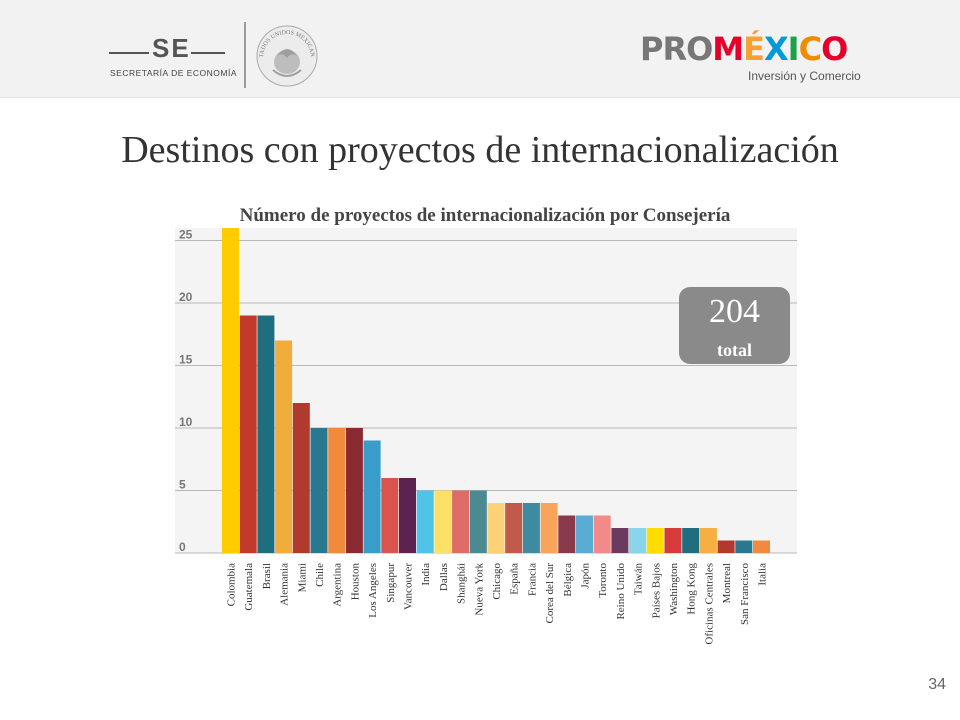 This screenshot has width=960, height=720. What do you see at coordinates (734, 311) in the screenshot?
I see `total-badge-value: 204` at bounding box center [734, 311].